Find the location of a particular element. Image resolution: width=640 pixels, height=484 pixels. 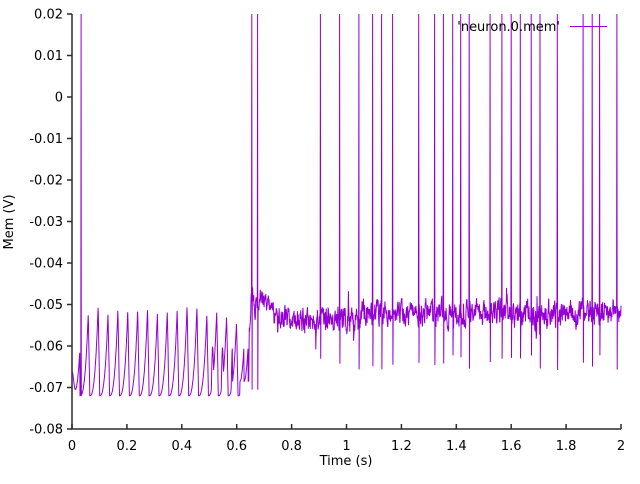

y-tick-label: -0.05 is located at coordinates (46, 305).